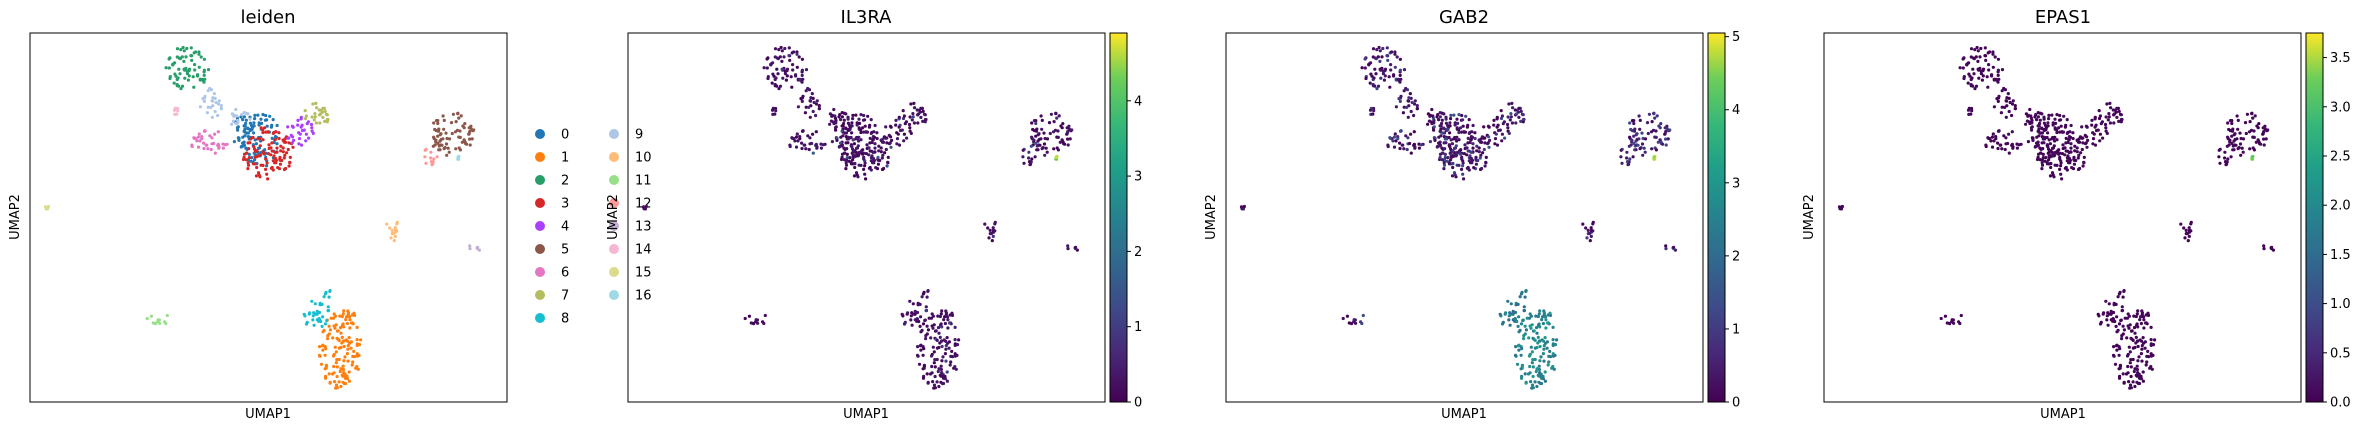 The width and height of the screenshot is (2358, 431). Describe the element at coordinates (1138, 101) in the screenshot. I see `colorbar-tick-label: 4` at that location.